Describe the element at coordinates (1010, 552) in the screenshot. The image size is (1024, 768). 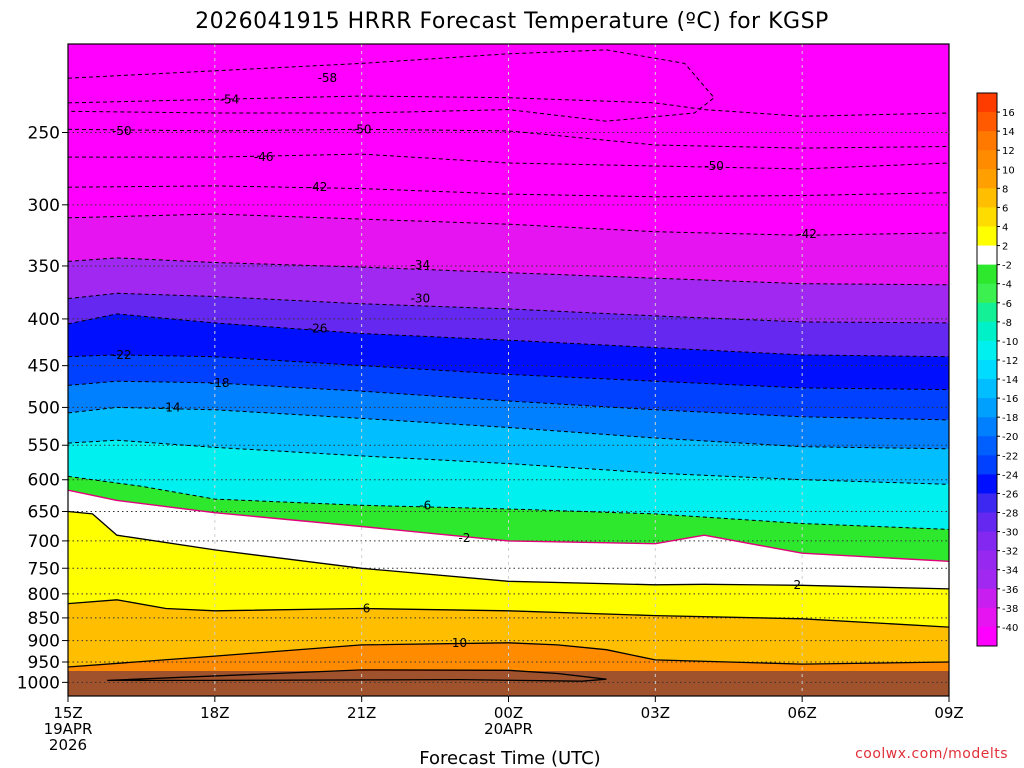
I see `colorbar-label: -32` at that location.